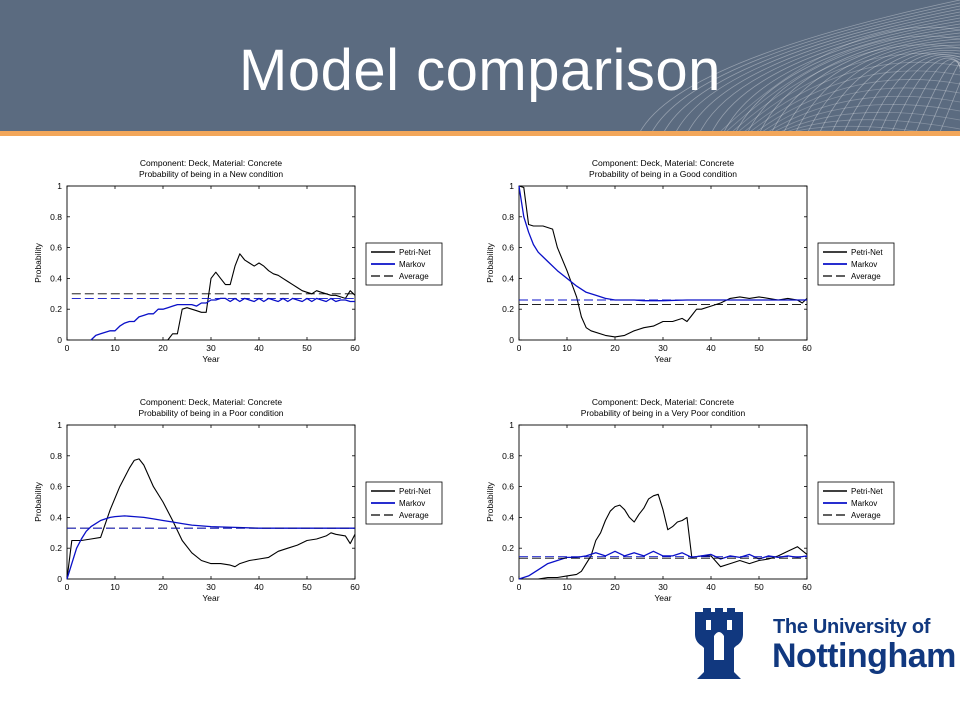 This screenshot has width=960, height=720. Describe the element at coordinates (719, 643) in the screenshot. I see `castle-crest-icon` at that location.